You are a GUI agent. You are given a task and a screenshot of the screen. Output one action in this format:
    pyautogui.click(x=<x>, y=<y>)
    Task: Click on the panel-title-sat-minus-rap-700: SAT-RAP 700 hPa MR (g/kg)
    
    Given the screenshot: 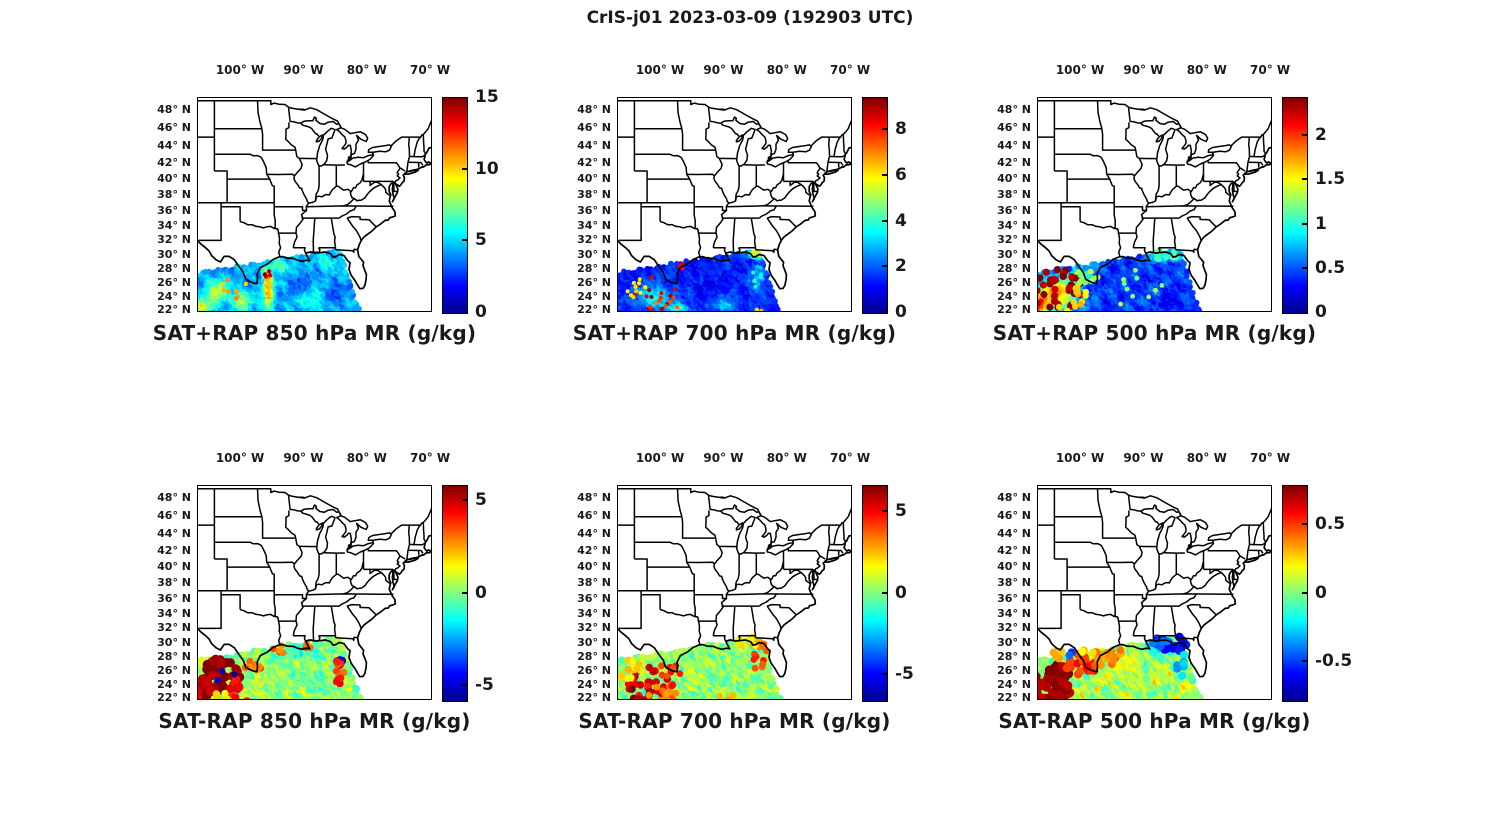 What is the action you would take?
    pyautogui.click(x=734, y=721)
    